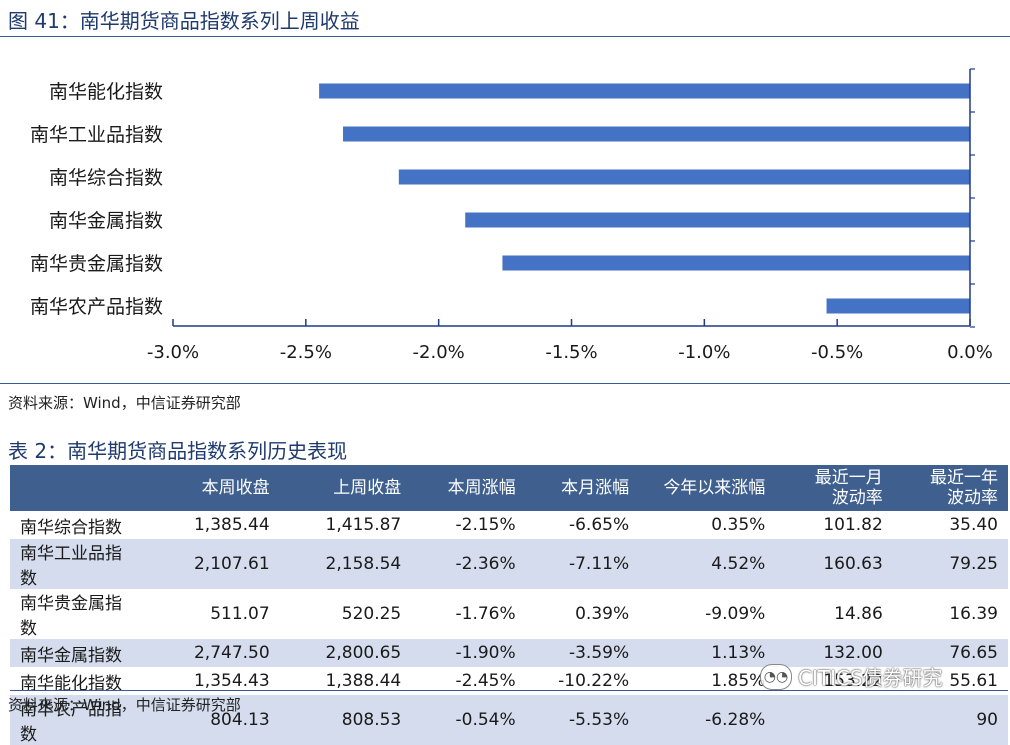 Image resolution: width=1010 pixels, height=745 pixels. I want to click on value-cell: -1.90%, so click(468, 653).